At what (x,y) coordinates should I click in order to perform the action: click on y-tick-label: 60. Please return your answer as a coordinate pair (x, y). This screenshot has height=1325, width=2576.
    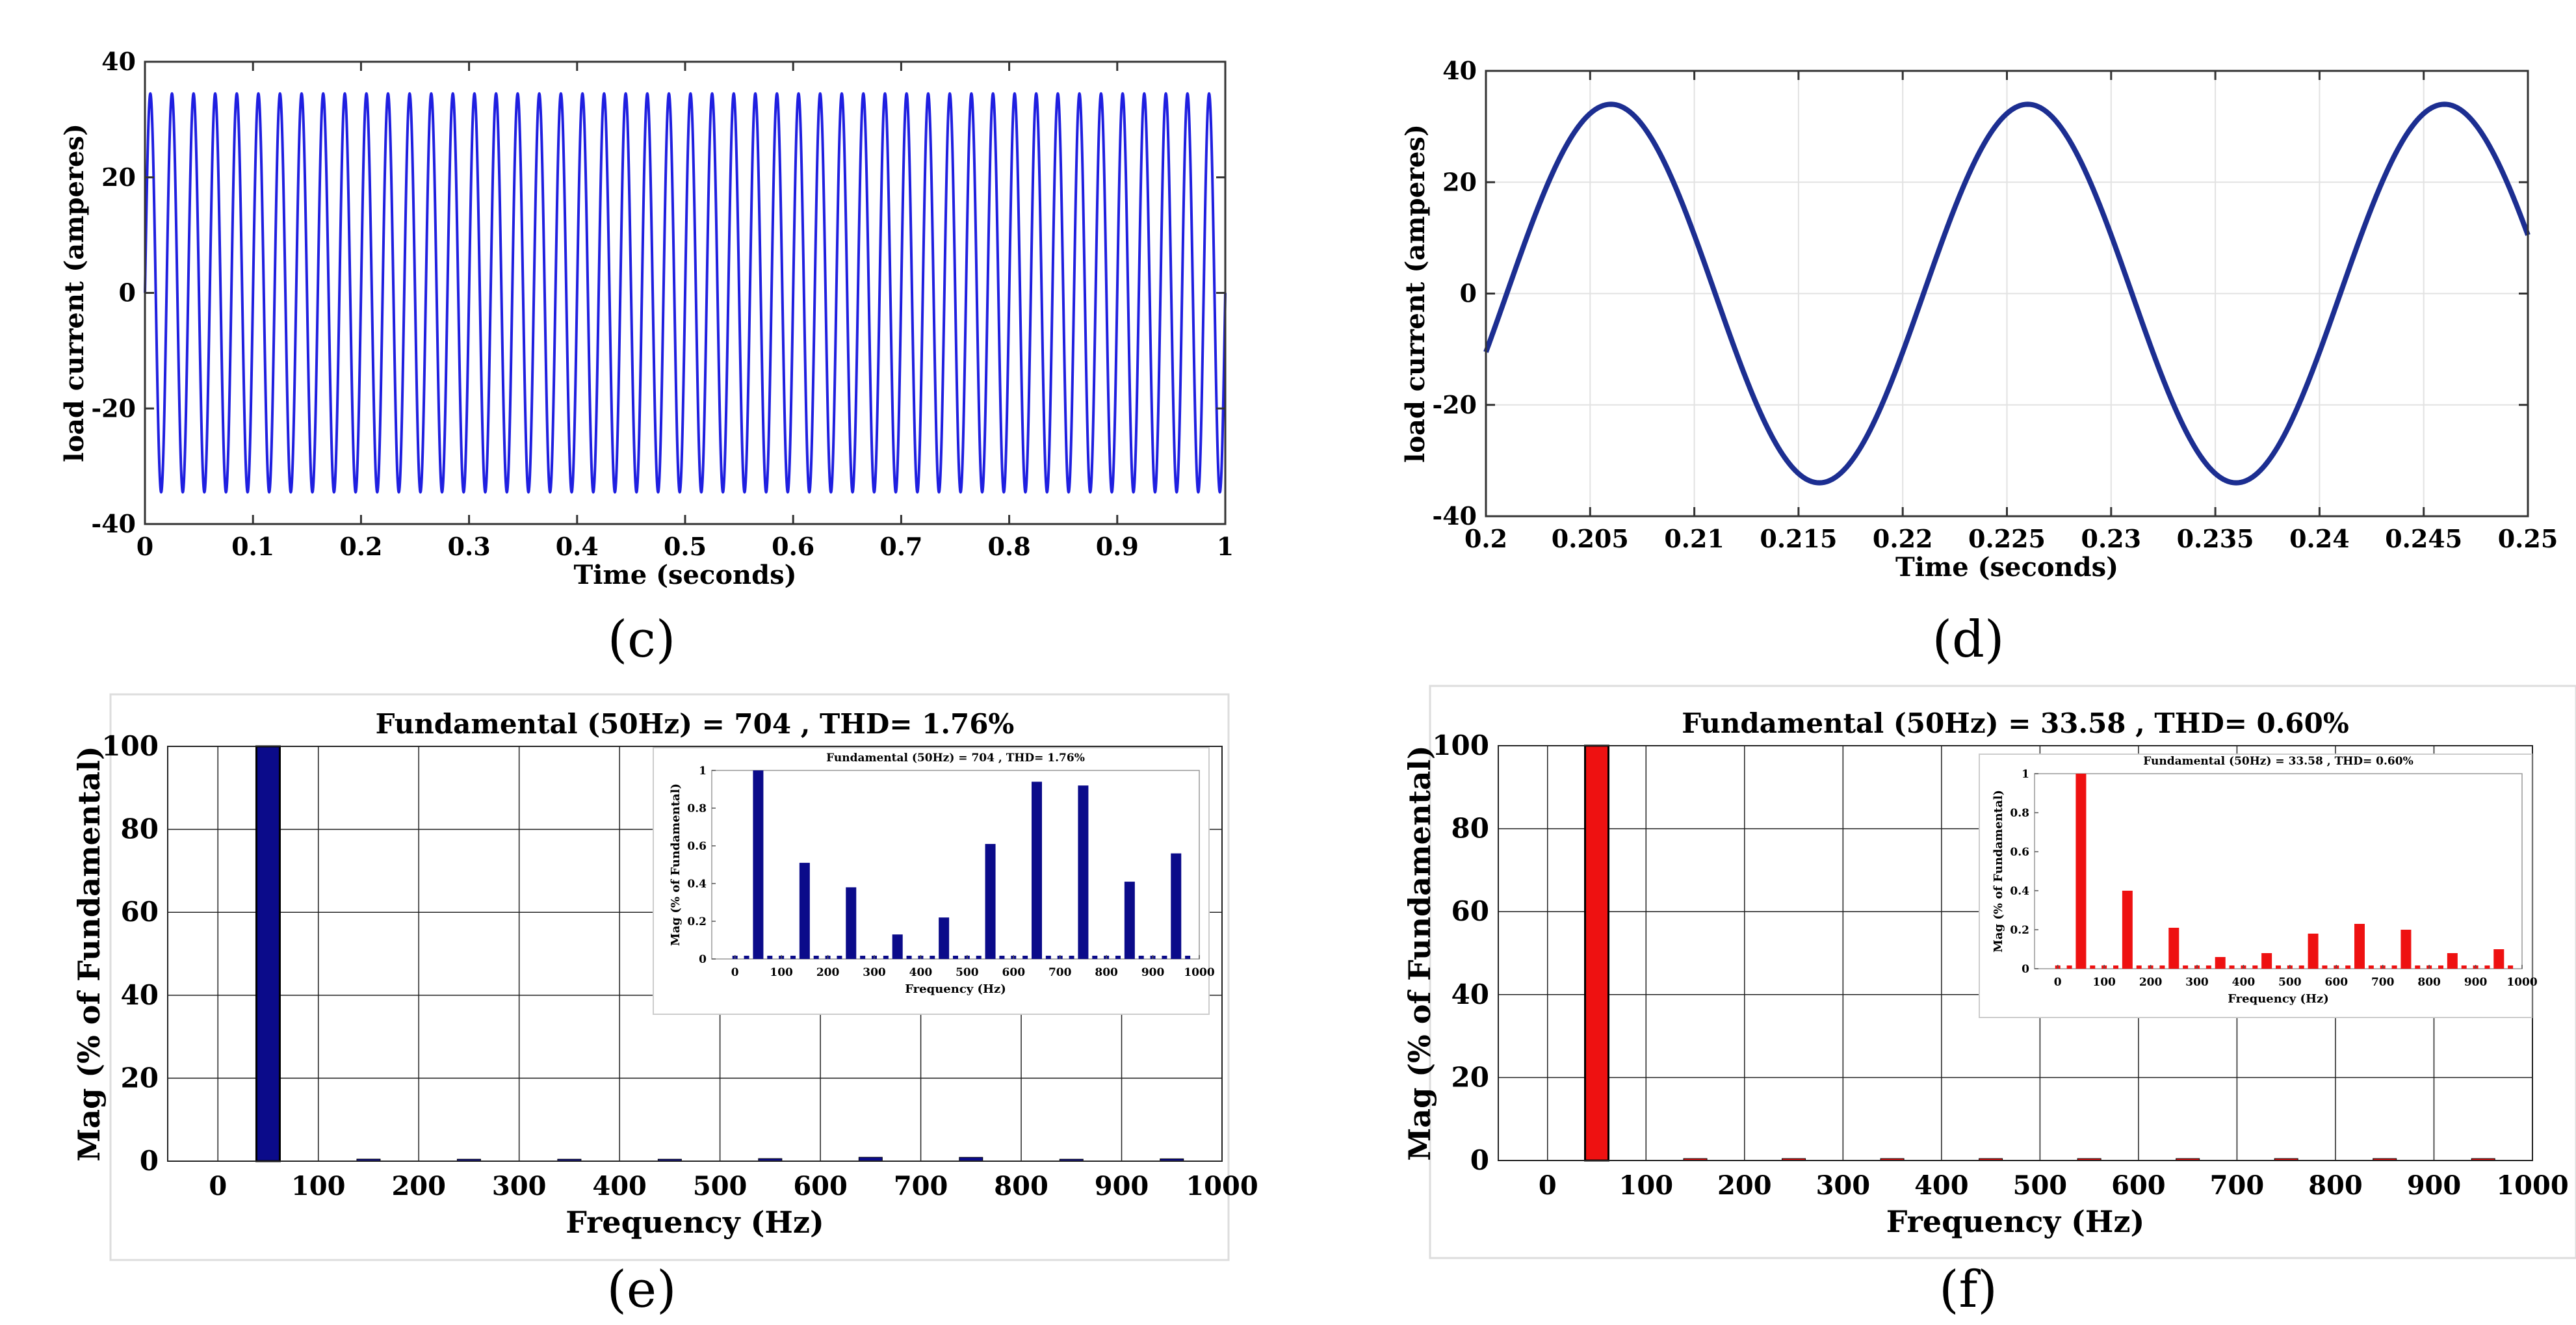
    Looking at the image, I should click on (1470, 911).